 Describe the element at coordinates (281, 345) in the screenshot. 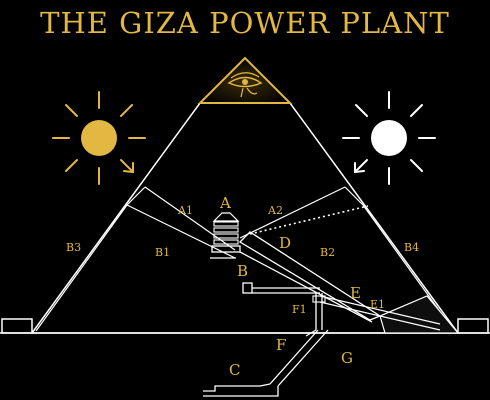

I see `label-f: F` at that location.